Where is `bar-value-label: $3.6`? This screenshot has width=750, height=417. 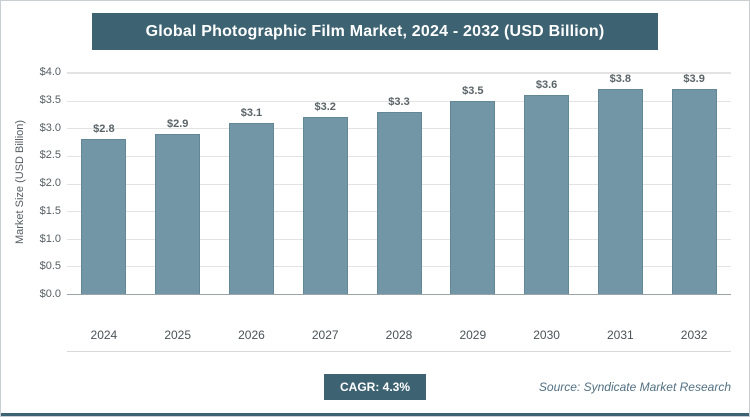
bar-value-label: $3.6 is located at coordinates (546, 85).